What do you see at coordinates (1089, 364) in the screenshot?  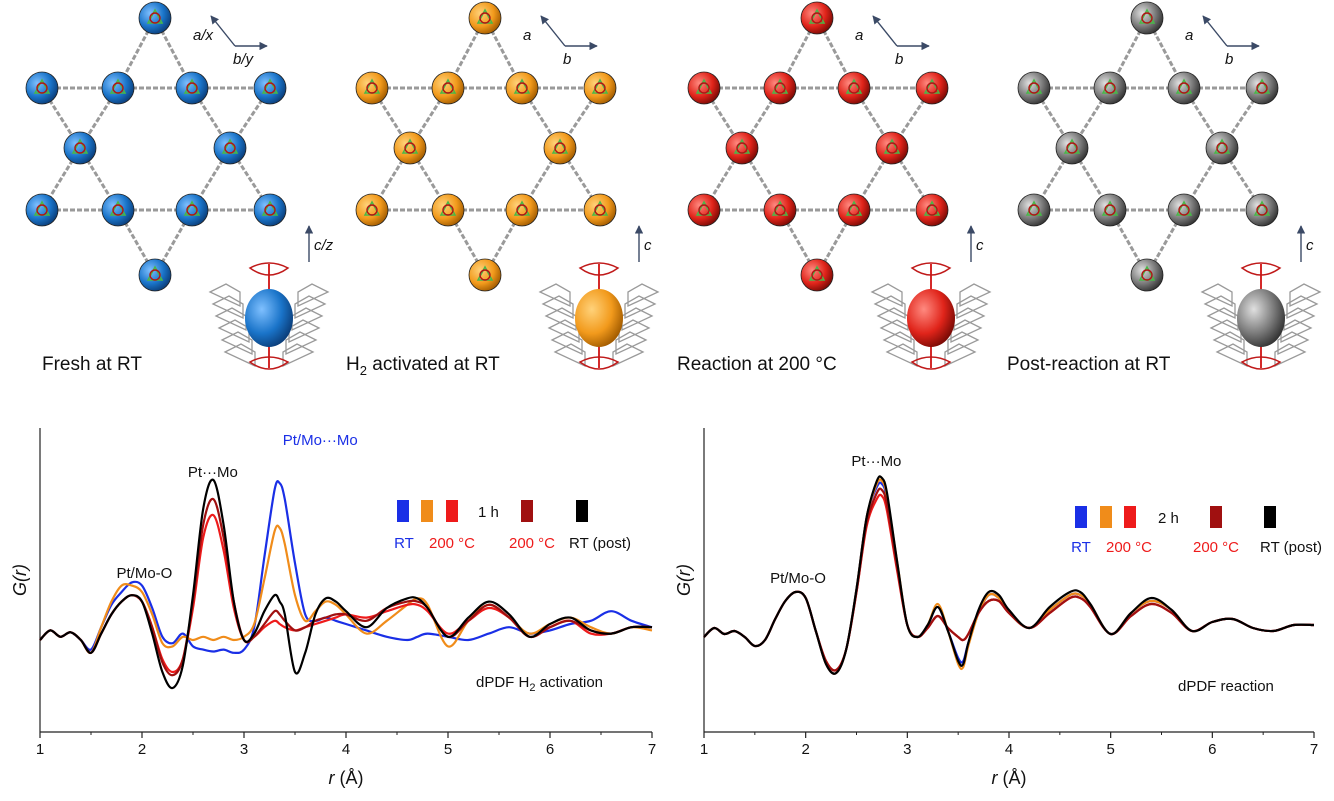 I see `panel-label-post: Post-reaction at RT` at bounding box center [1089, 364].